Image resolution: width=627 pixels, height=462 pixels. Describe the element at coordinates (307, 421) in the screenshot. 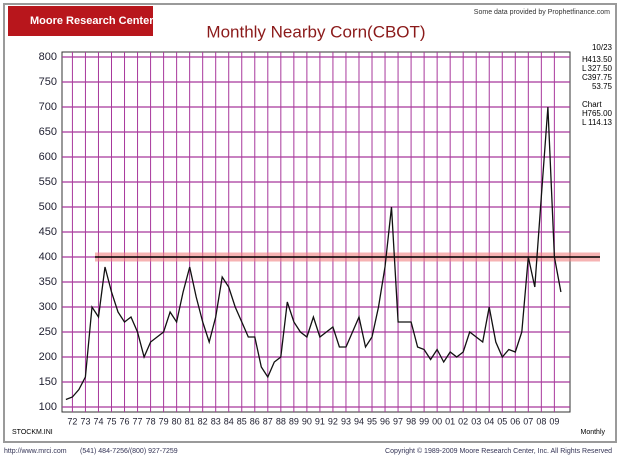

I see `x-tick-label: 90` at that location.